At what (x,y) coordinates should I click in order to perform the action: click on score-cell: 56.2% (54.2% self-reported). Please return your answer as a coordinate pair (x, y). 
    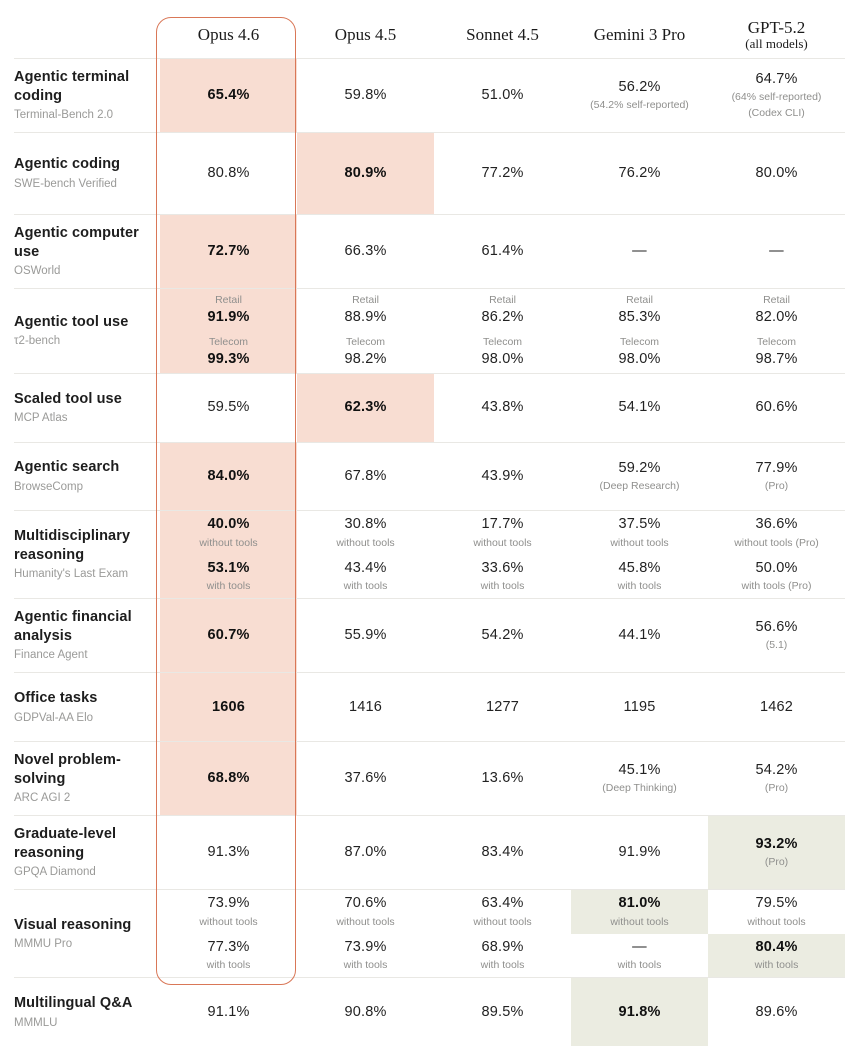
    Looking at the image, I should click on (639, 95).